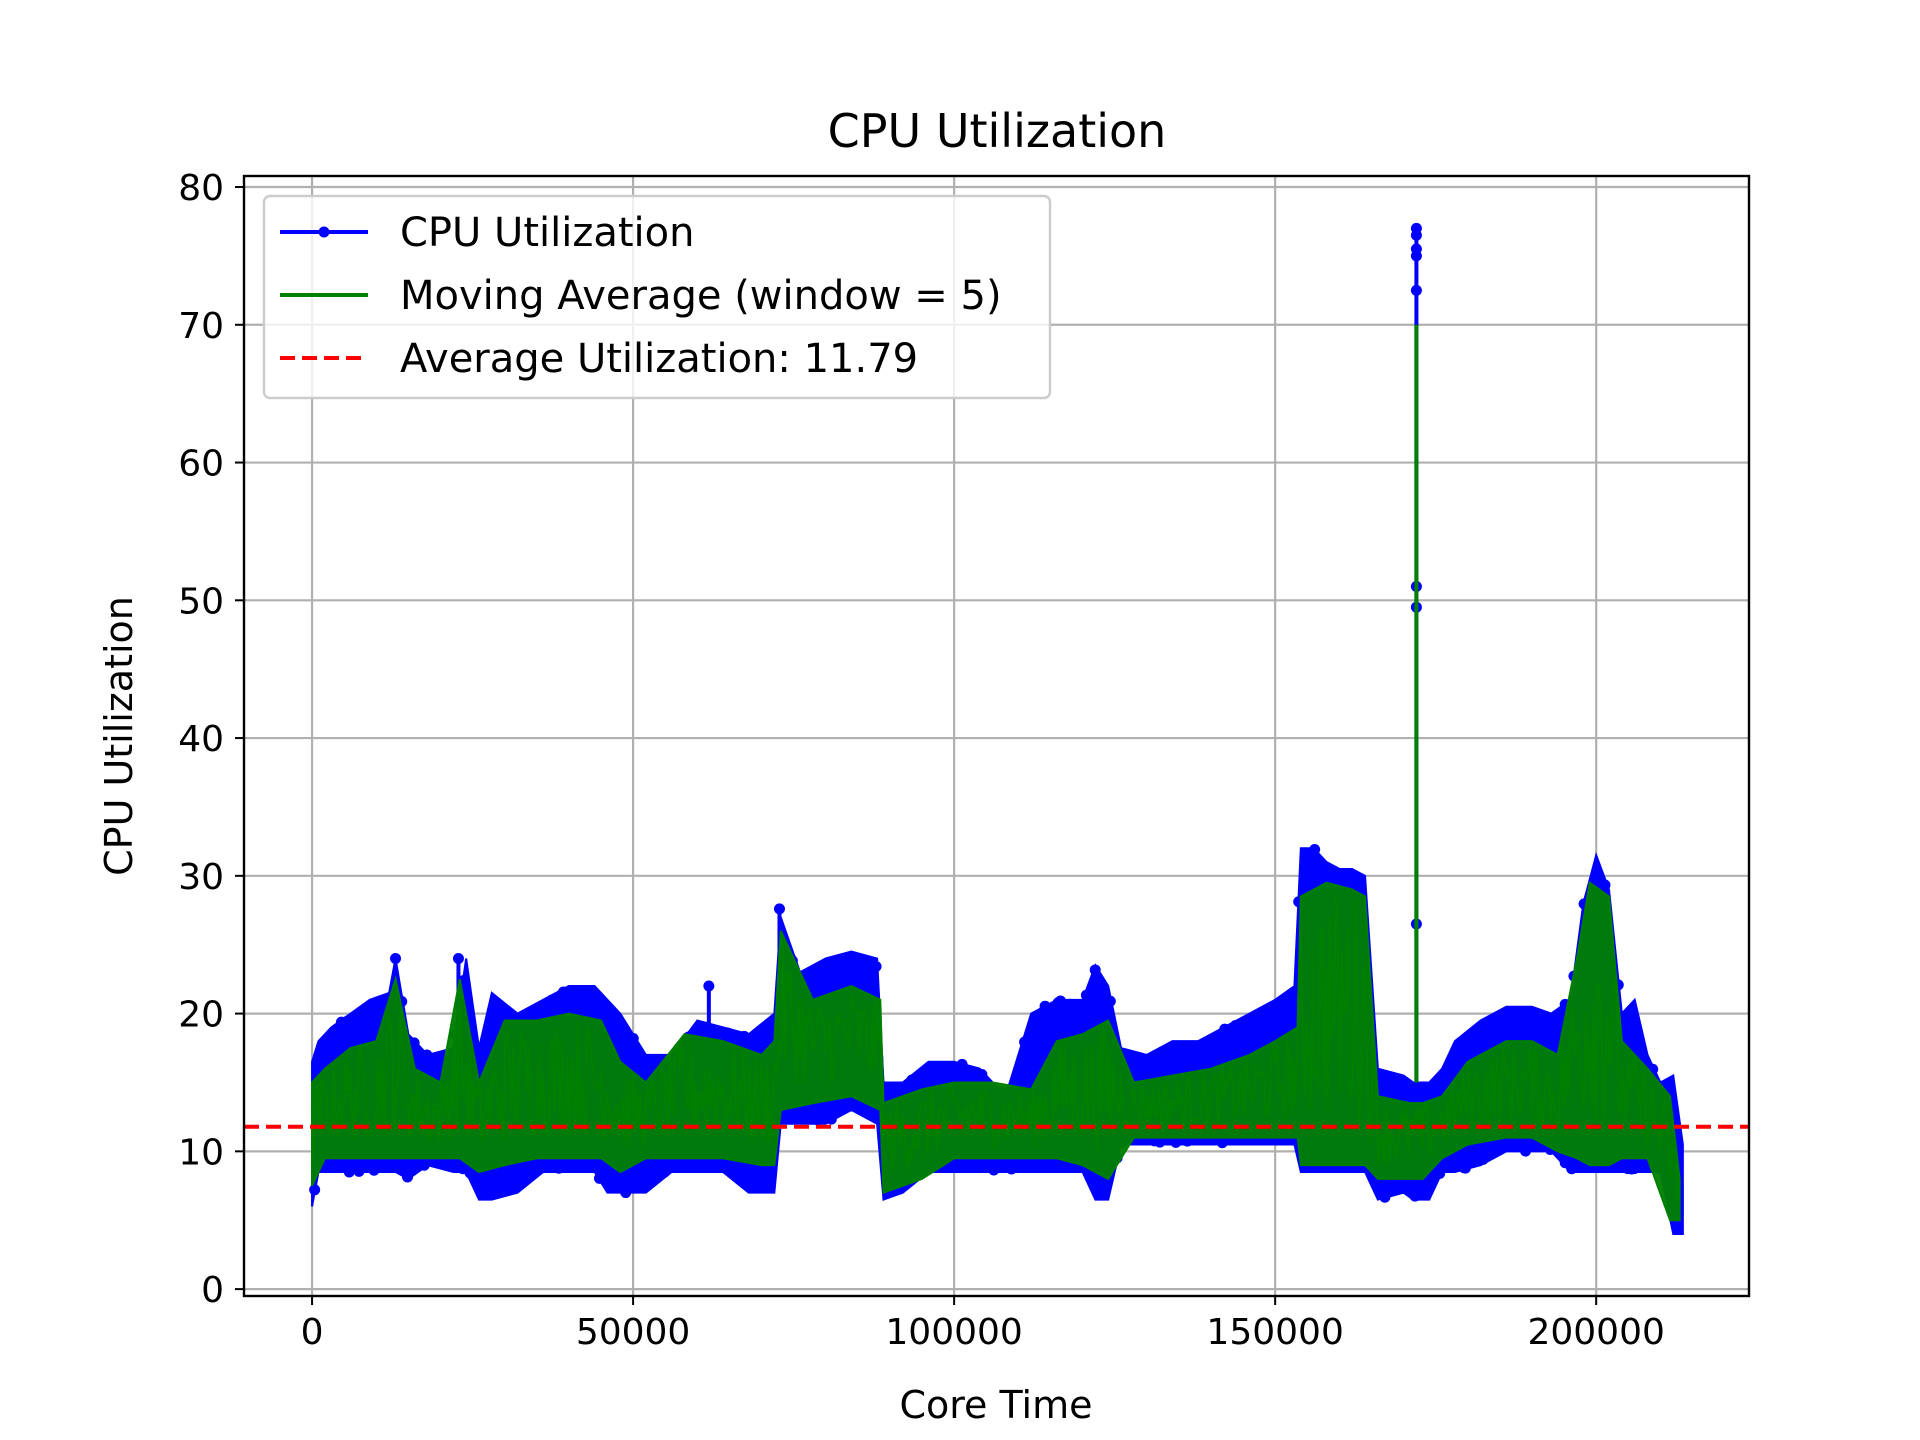  I want to click on x-tick-label: 50000, so click(633, 1332).